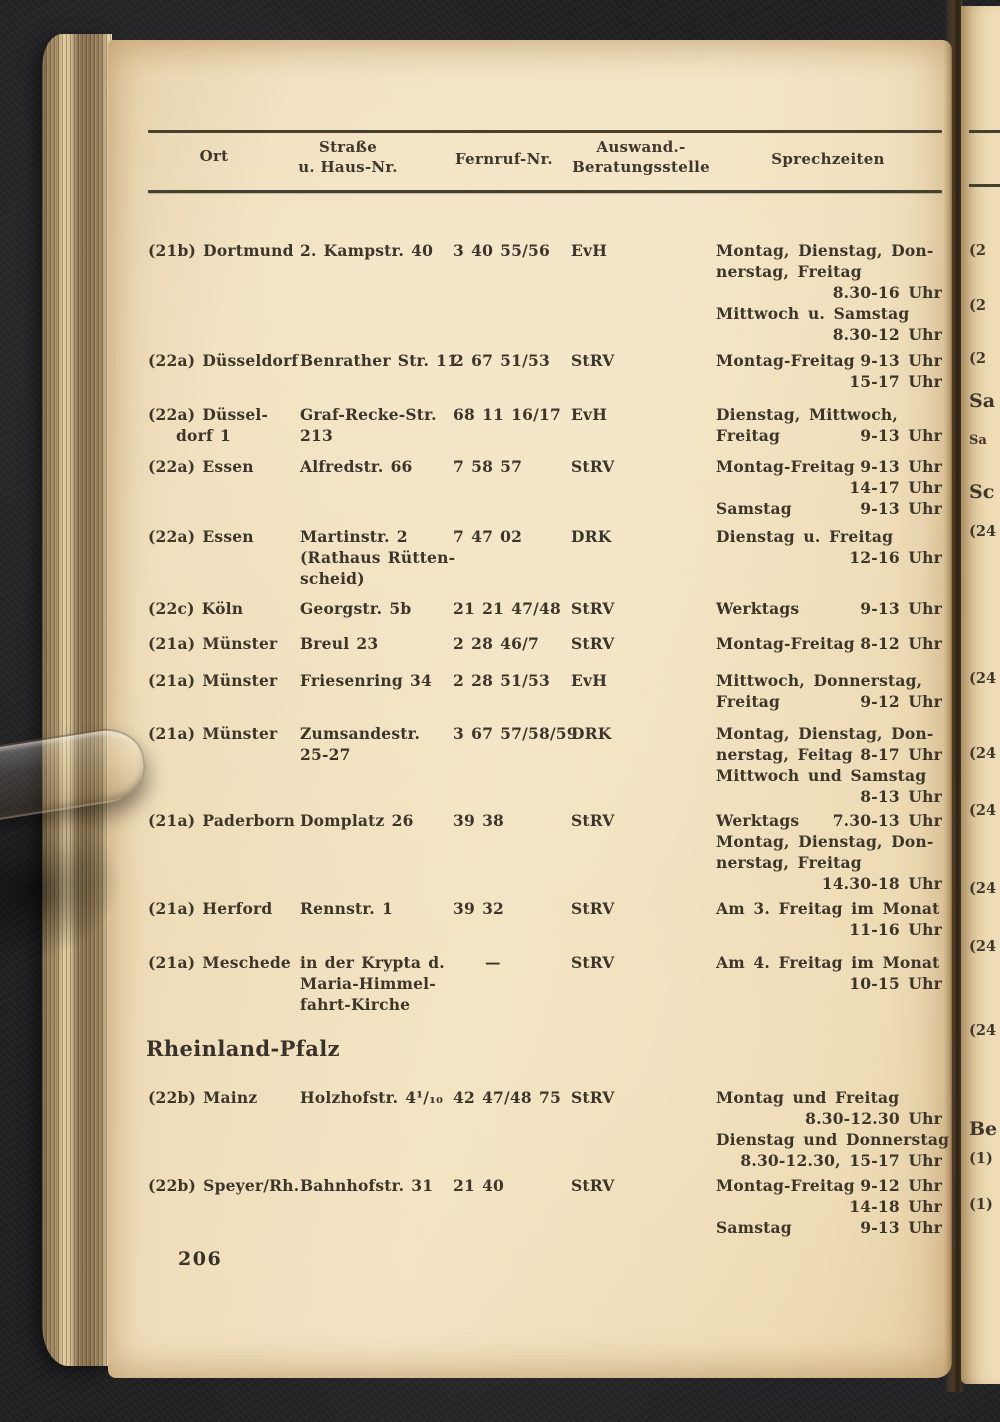 Image resolution: width=1000 pixels, height=1422 pixels. Describe the element at coordinates (496, 643) in the screenshot. I see `cell-fernruf: 2 28 46/7` at that location.